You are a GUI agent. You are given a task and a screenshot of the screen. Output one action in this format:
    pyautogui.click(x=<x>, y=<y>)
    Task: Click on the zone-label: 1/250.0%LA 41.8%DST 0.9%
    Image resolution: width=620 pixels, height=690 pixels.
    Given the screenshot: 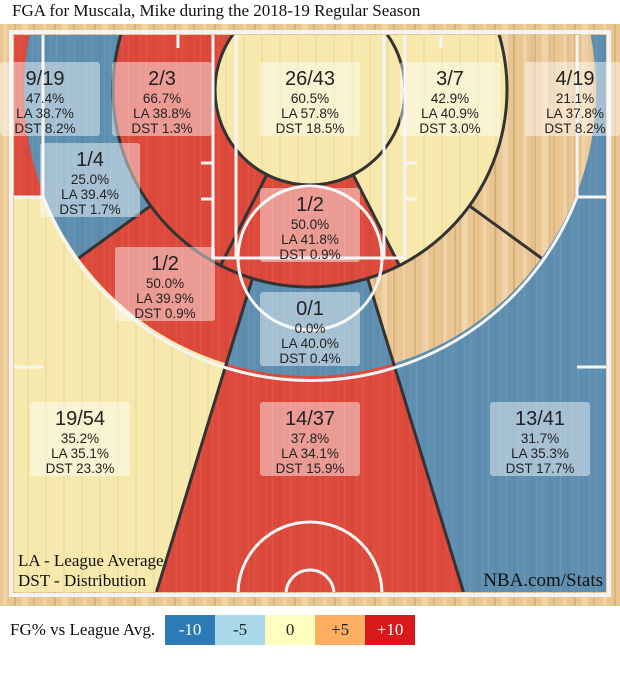 What is the action you would take?
    pyautogui.click(x=310, y=225)
    